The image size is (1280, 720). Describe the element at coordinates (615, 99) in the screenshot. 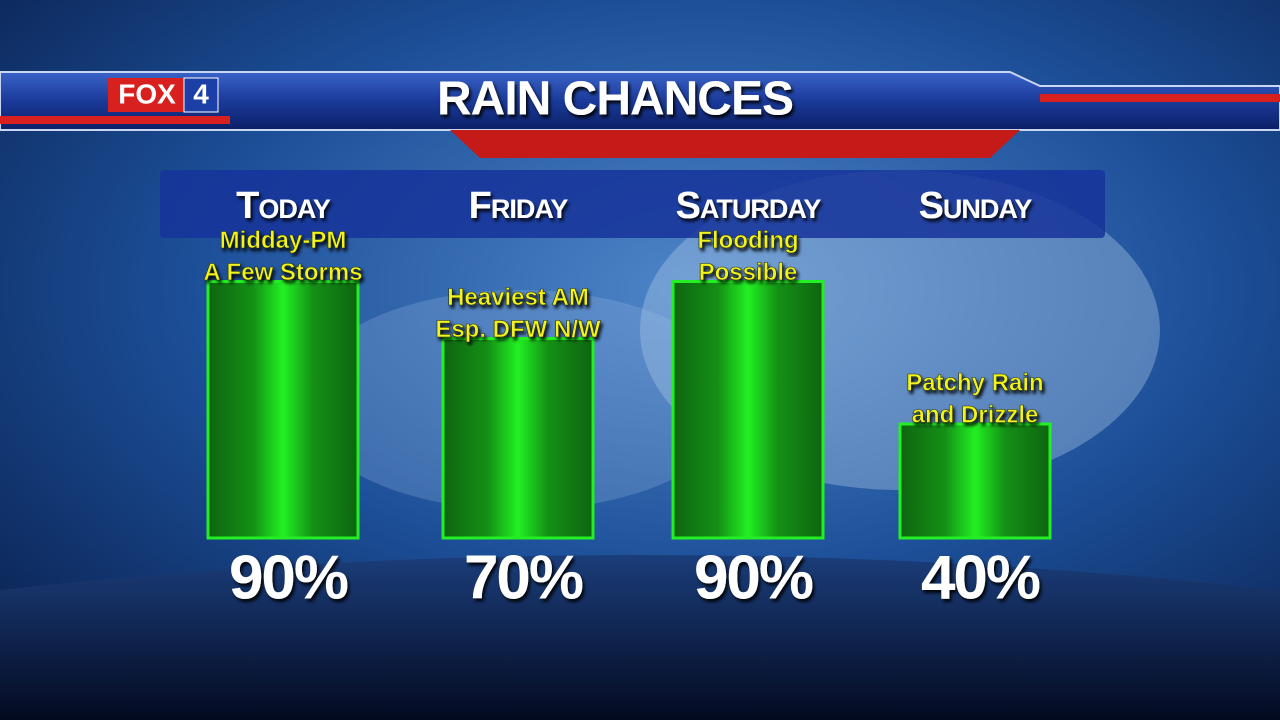

I see `chart-title: RAIN CHANCES` at that location.